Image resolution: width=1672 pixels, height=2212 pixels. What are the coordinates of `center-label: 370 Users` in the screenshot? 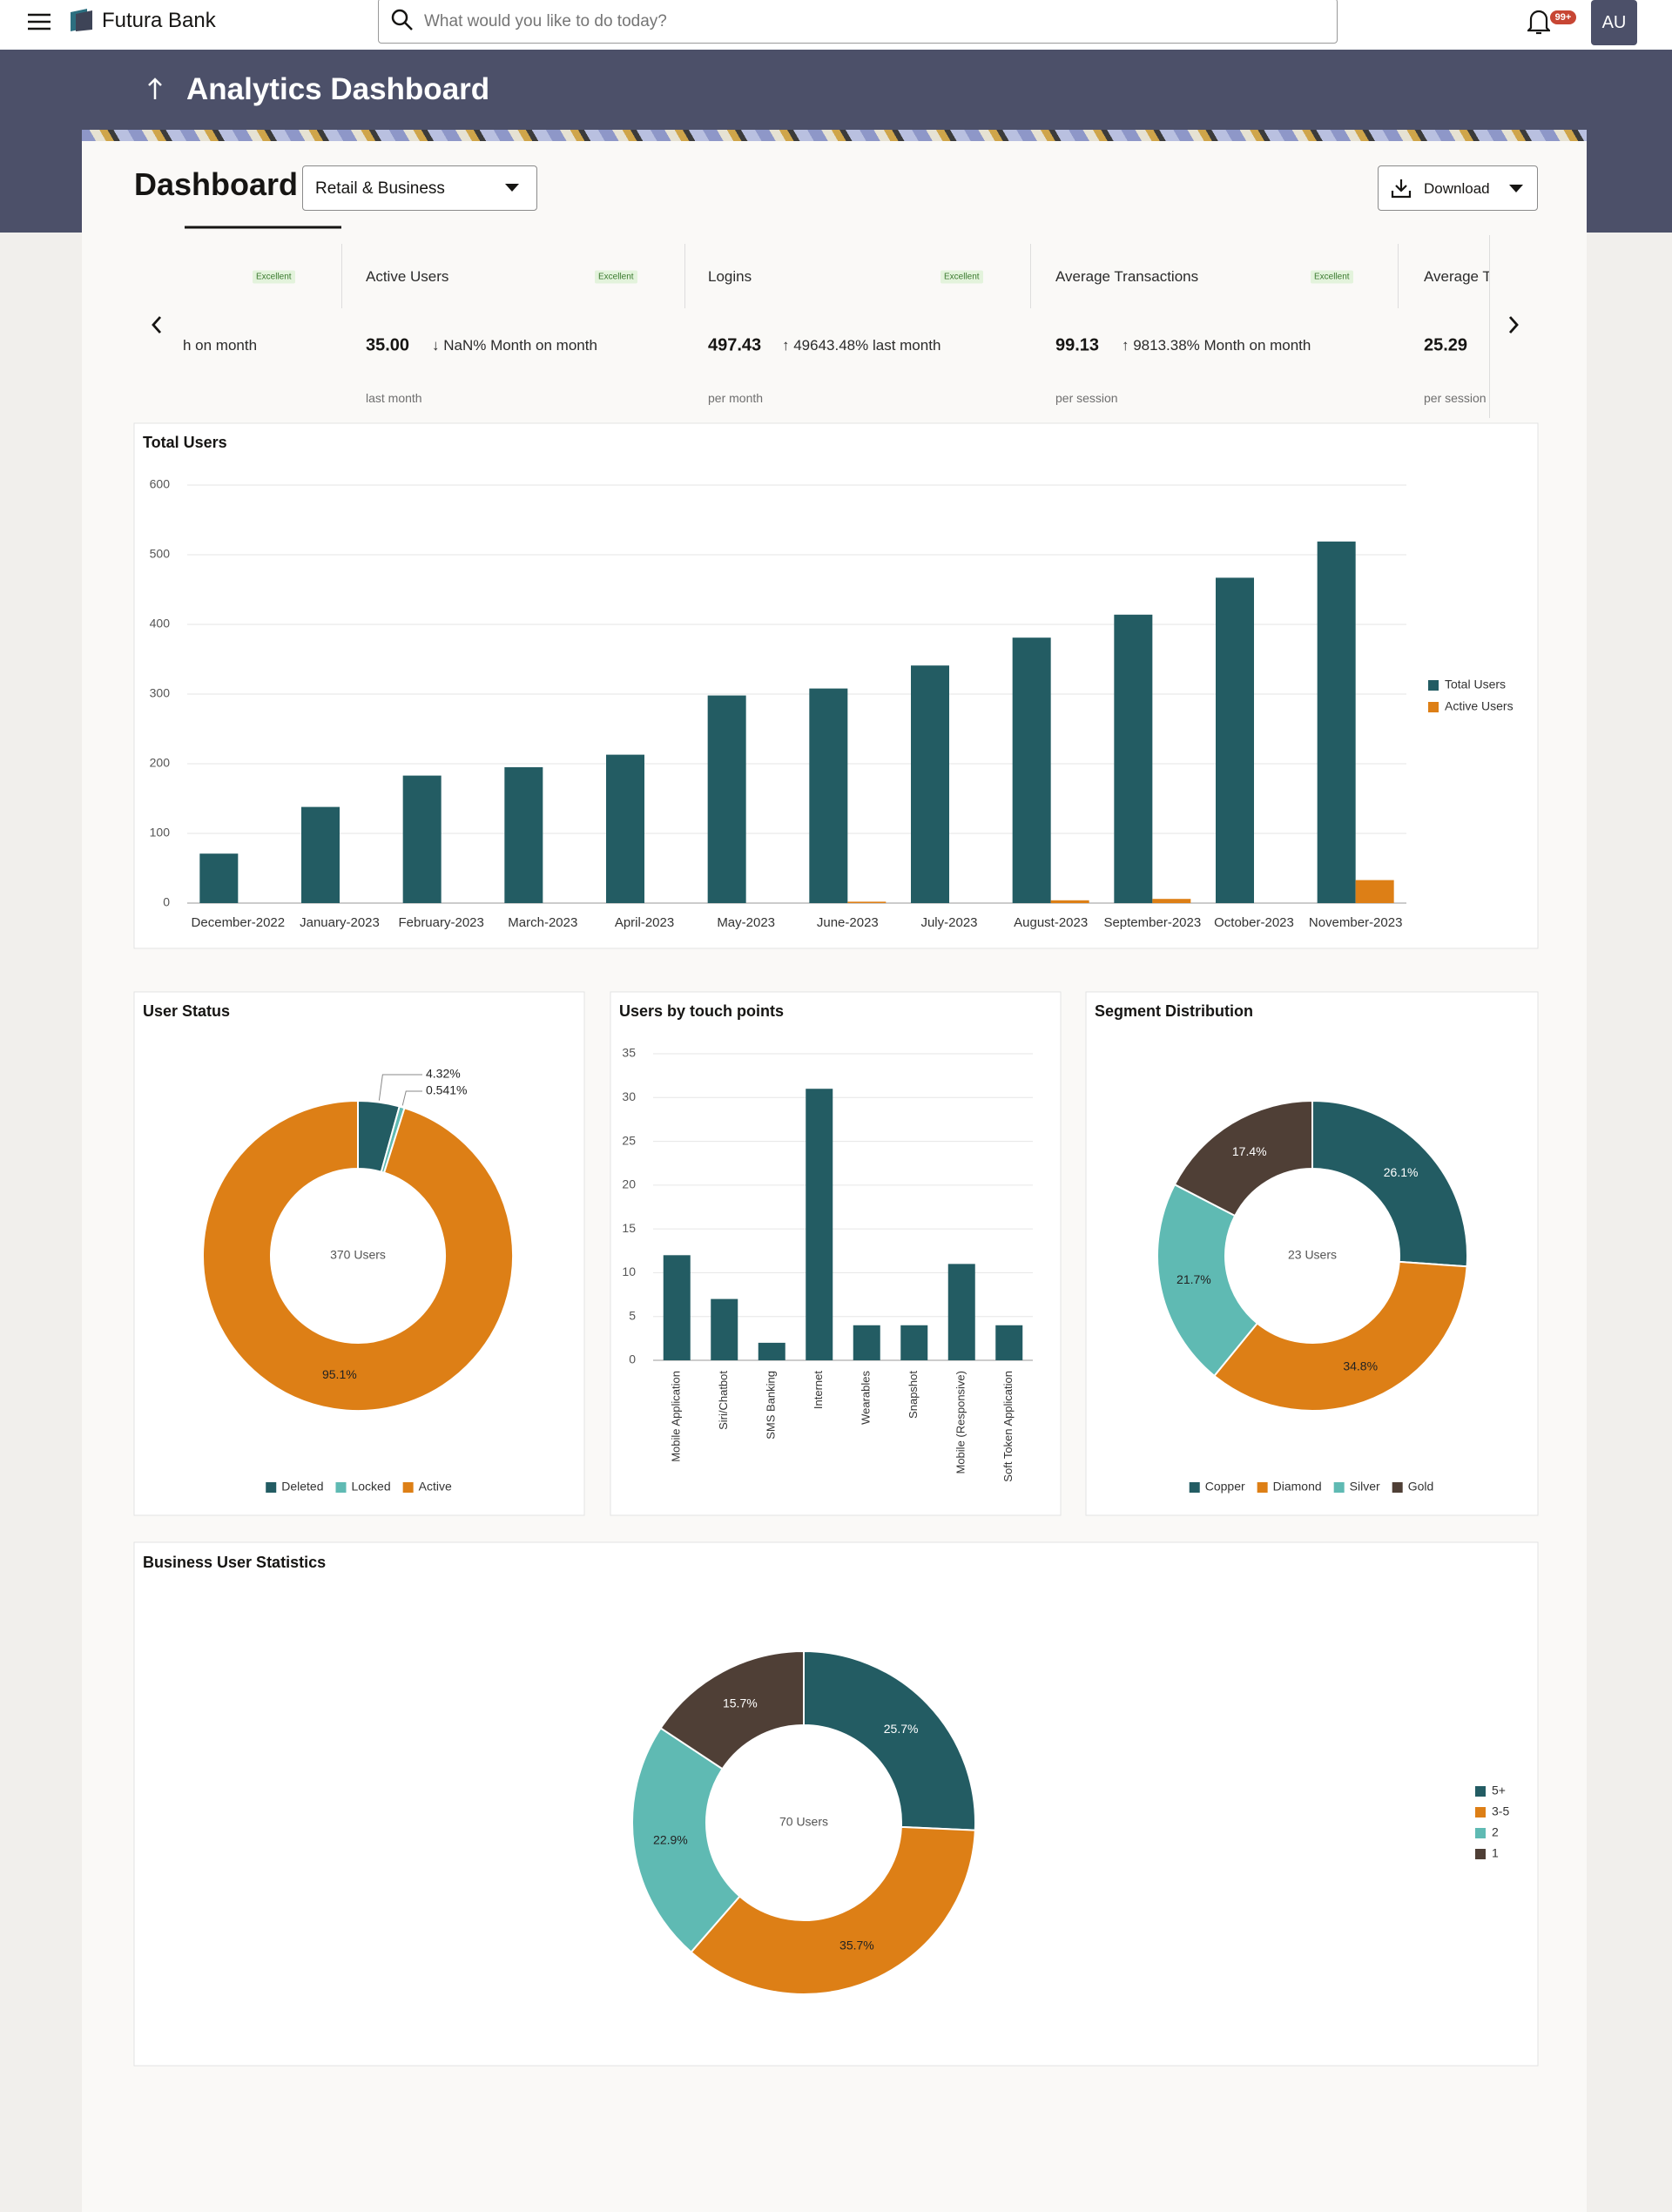 It's located at (358, 1255).